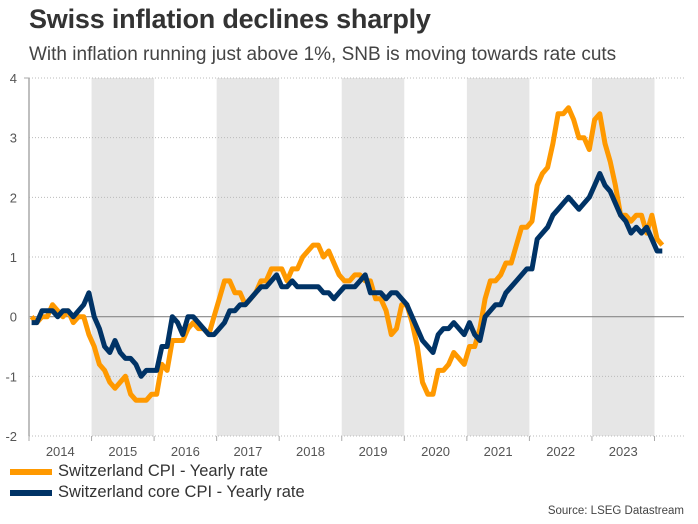 This screenshot has width=698, height=524. What do you see at coordinates (163, 471) in the screenshot?
I see `legend-label-cpi: Switzerland CPI - Yearly rate` at bounding box center [163, 471].